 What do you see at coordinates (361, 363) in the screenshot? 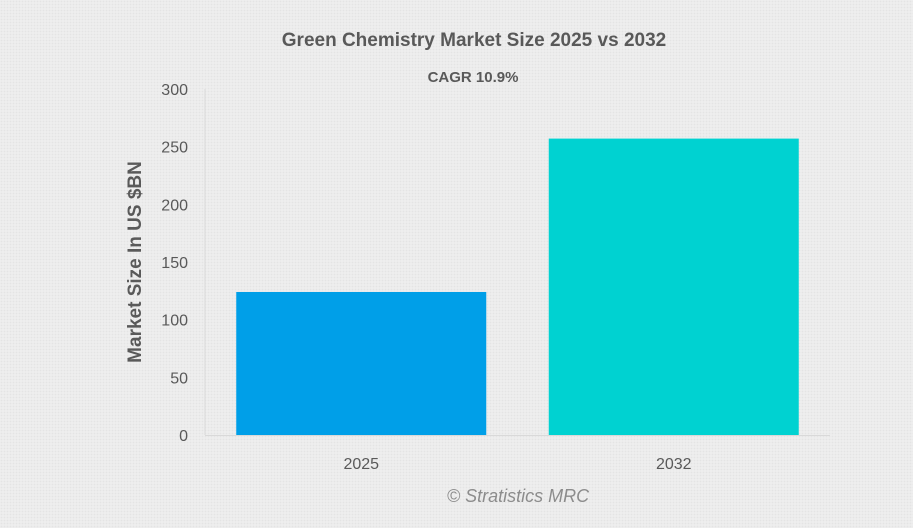
I see `bar-2025` at bounding box center [361, 363].